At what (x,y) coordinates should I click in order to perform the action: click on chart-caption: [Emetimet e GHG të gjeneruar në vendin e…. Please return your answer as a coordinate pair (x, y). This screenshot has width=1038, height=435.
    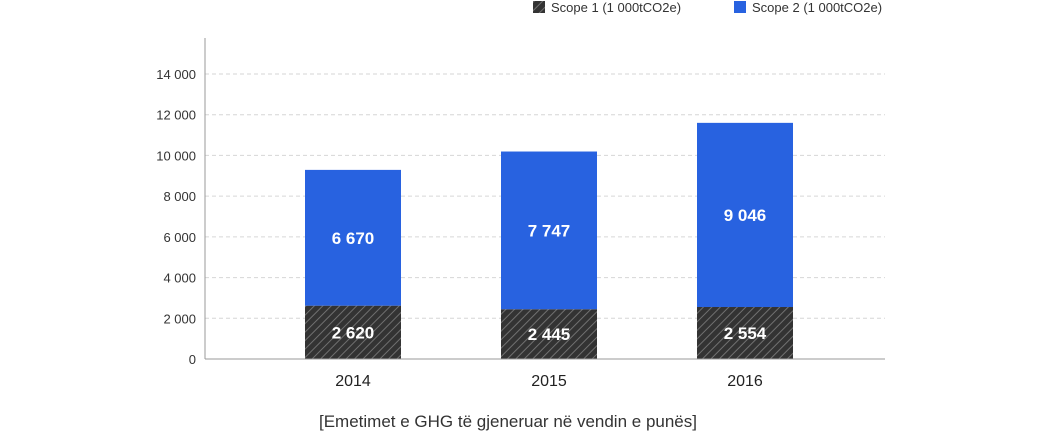
    Looking at the image, I should click on (508, 421).